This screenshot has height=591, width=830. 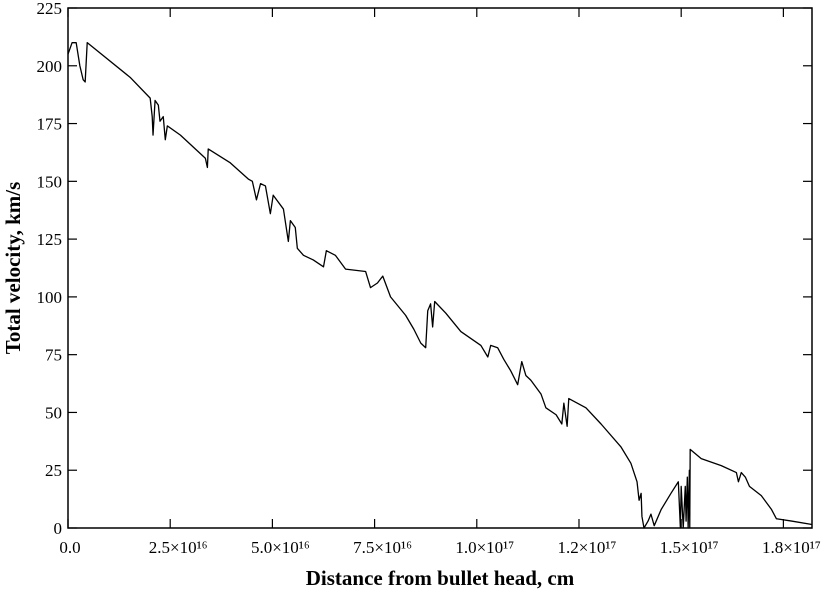 What do you see at coordinates (50, 297) in the screenshot?
I see `y-tick-label: 100` at bounding box center [50, 297].